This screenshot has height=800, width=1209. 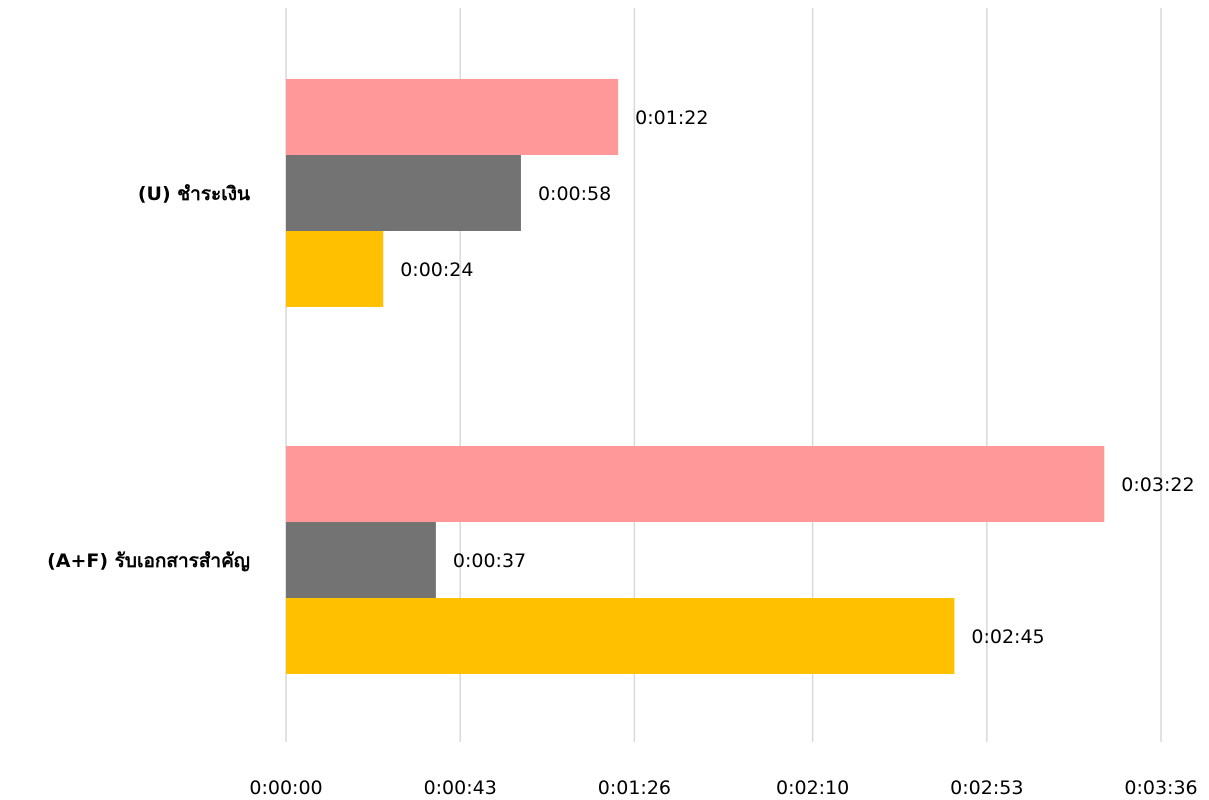 I want to click on data-label: 0:00:58, so click(x=574, y=194).